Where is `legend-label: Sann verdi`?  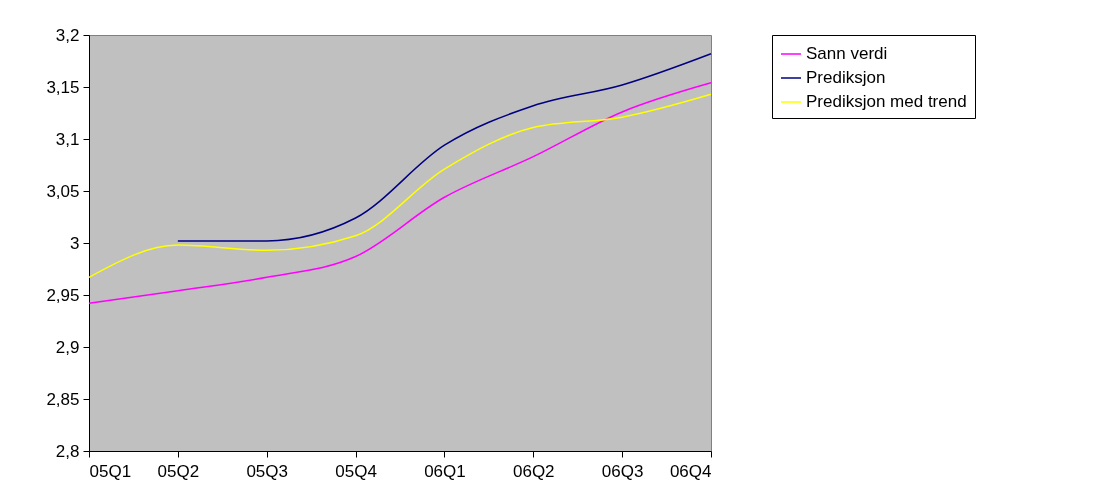 legend-label: Sann verdi is located at coordinates (847, 53).